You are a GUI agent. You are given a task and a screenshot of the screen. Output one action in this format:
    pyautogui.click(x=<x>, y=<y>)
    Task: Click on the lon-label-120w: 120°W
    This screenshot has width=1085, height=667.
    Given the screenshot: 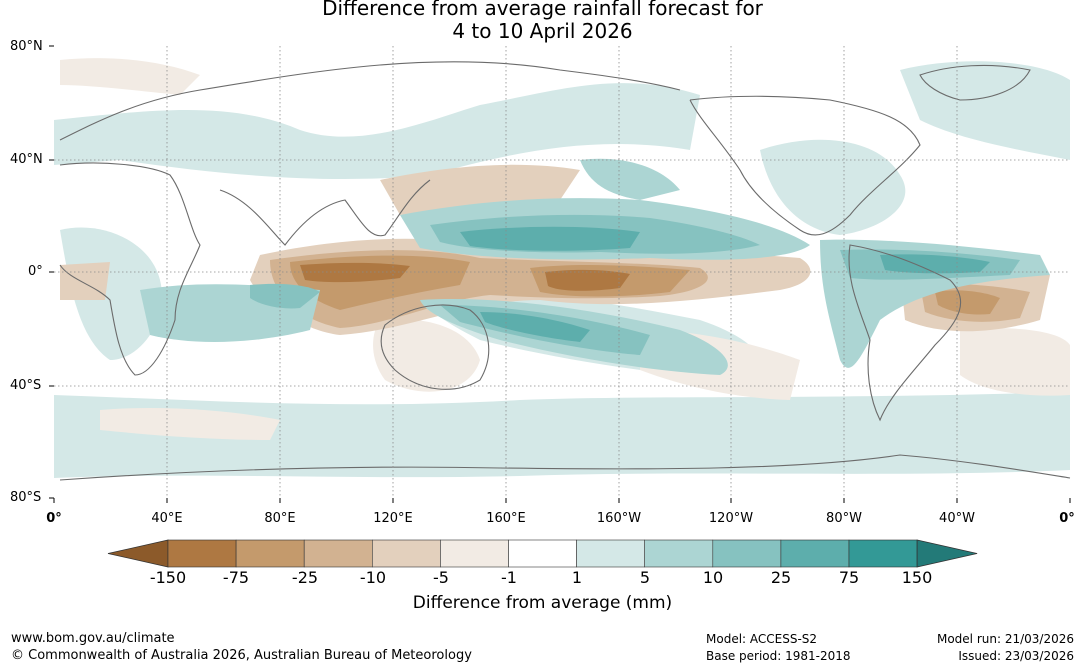 What is the action you would take?
    pyautogui.click(x=731, y=518)
    